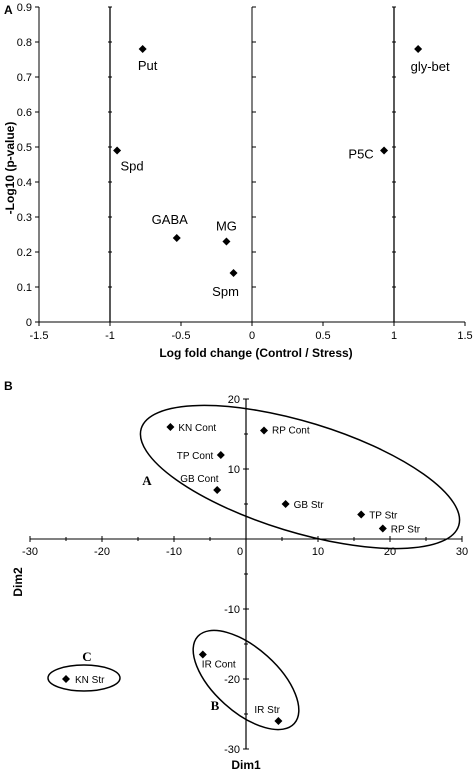  Describe the element at coordinates (24, 253) in the screenshot. I see `panel-a-y-tick-label: 0.2` at that location.